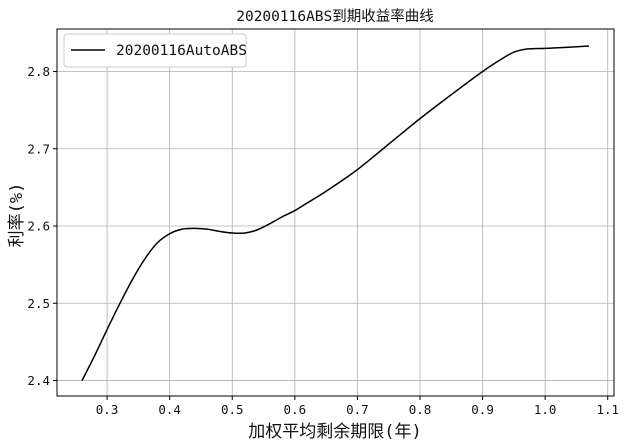 The height and width of the screenshot is (444, 625). Describe the element at coordinates (334, 432) in the screenshot. I see `x-axis-label: 加权平均剩余期限(年)` at that location.